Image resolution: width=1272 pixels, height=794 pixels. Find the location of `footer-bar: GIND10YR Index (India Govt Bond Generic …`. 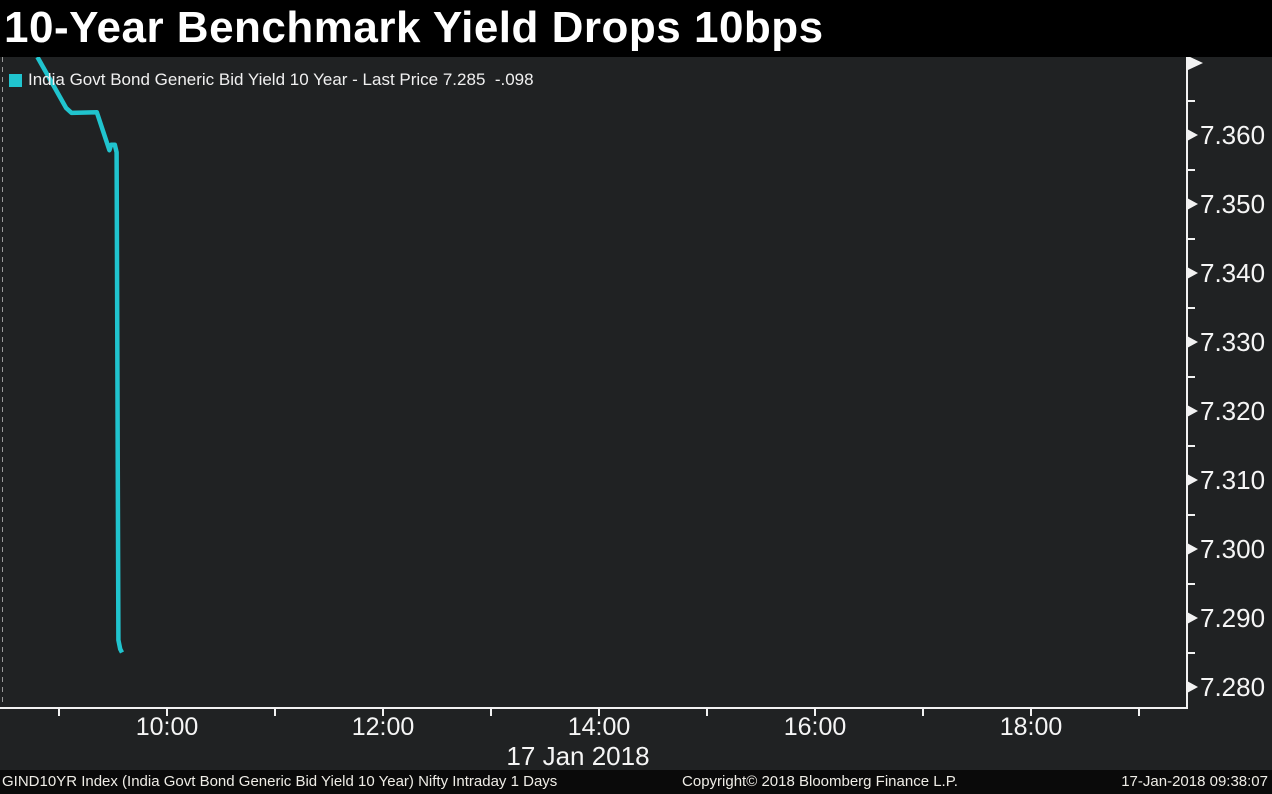

footer-bar: GIND10YR Index (India Govt Bond Generic … is located at coordinates (636, 782).